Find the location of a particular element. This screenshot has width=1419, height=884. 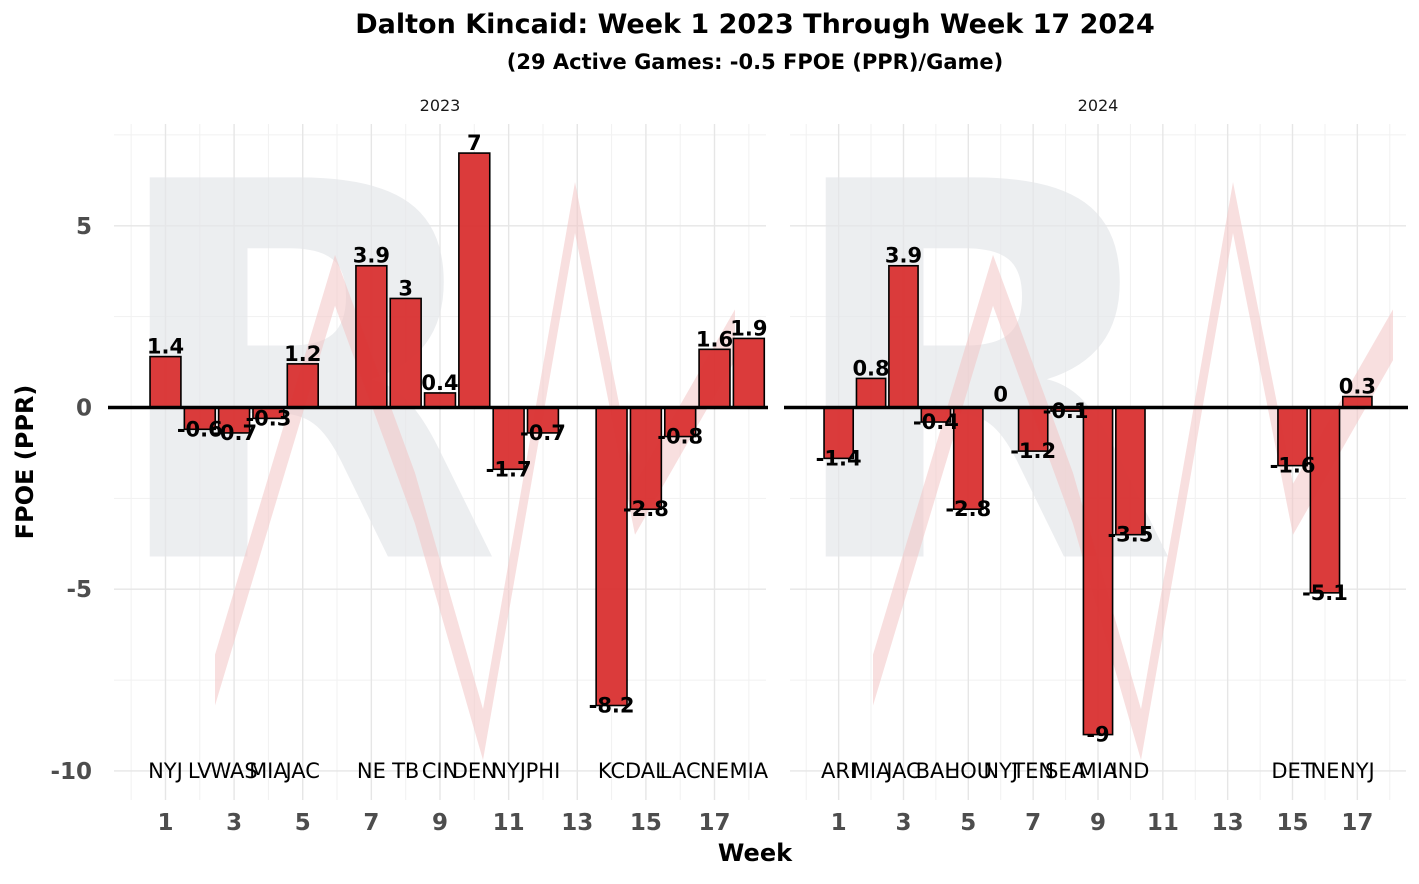

value-label-week-17: 1.6 is located at coordinates (714, 339).